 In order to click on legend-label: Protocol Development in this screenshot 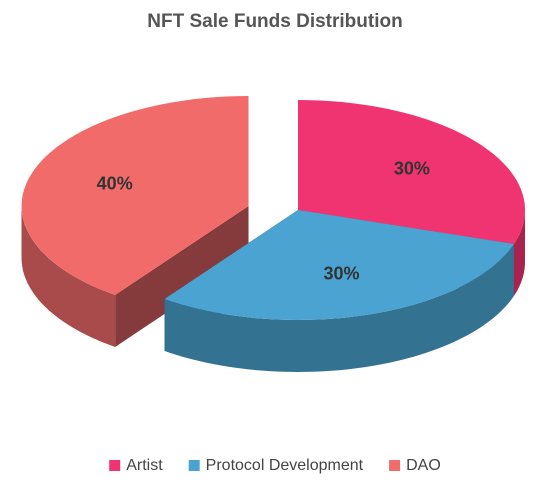, I will do `click(285, 465)`.